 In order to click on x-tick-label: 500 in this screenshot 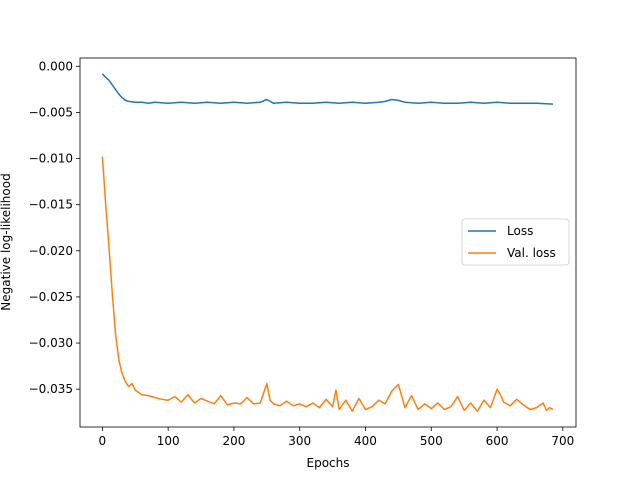, I will do `click(431, 441)`.